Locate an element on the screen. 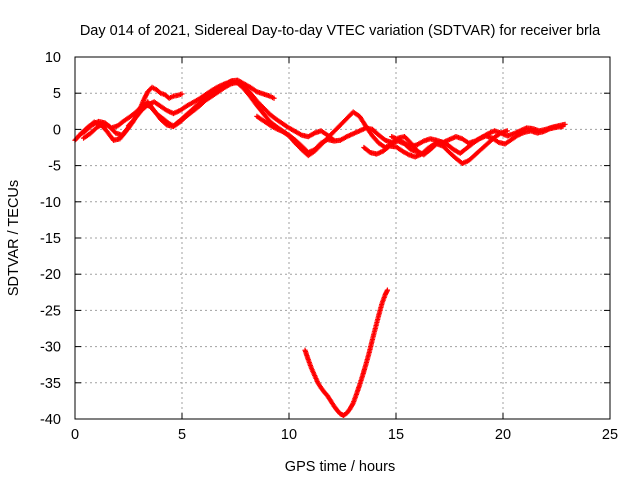 The height and width of the screenshot is (480, 640). y-tick-label: -20 is located at coordinates (50, 275).